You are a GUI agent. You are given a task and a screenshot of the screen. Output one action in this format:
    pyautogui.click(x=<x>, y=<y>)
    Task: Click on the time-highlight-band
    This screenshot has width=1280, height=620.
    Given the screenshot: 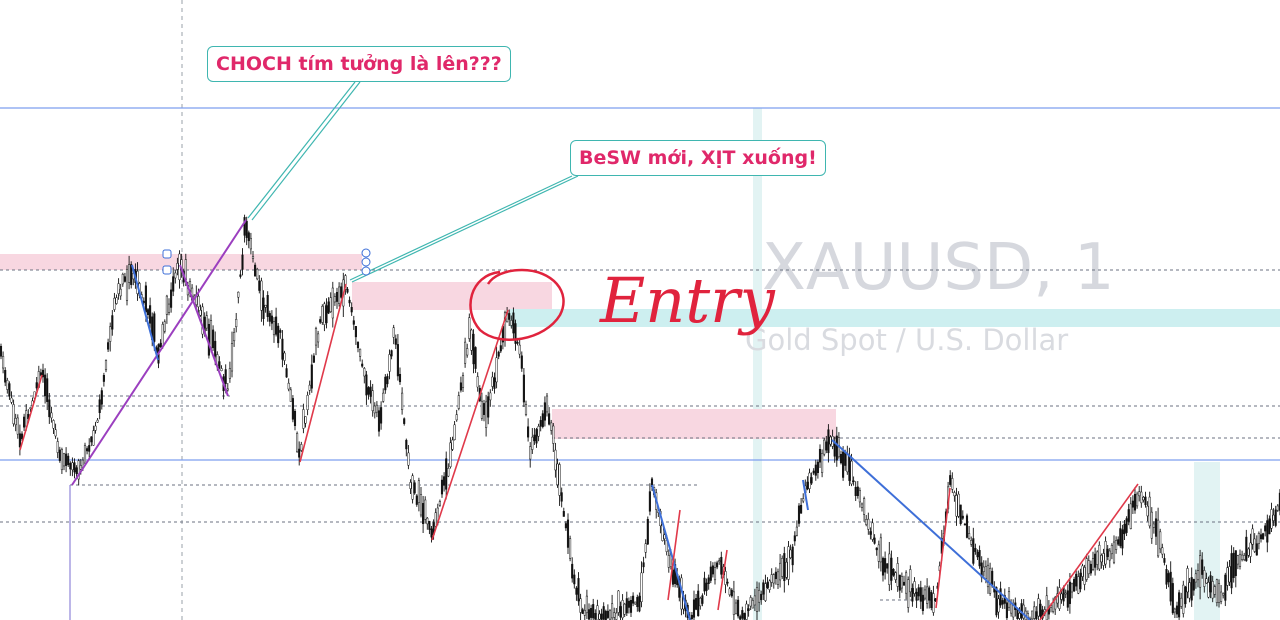 What is the action you would take?
    pyautogui.click(x=757, y=364)
    